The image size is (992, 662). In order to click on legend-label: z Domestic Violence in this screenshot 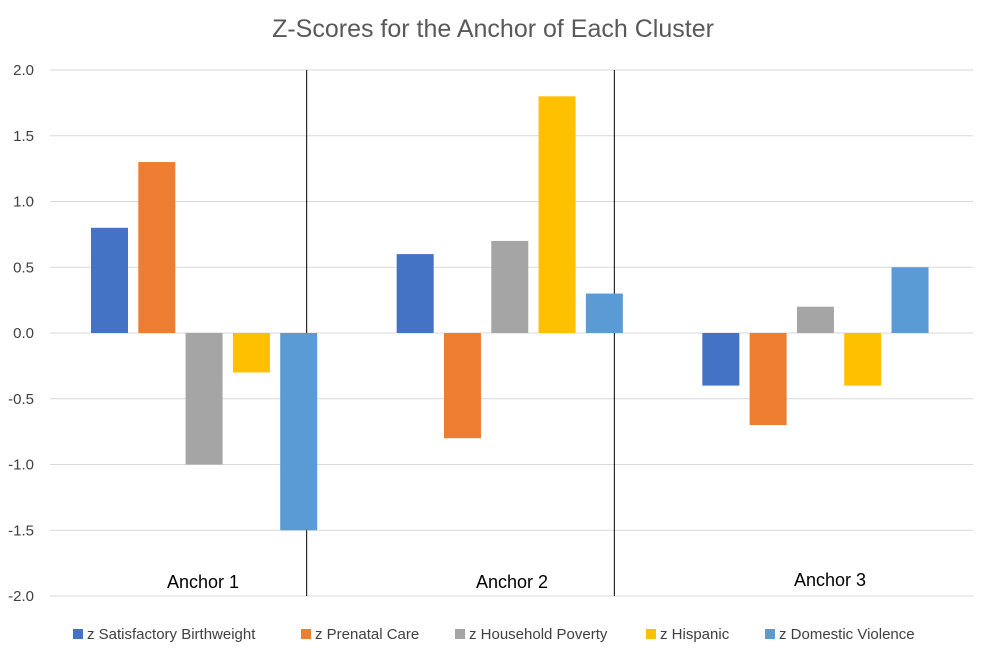, I will do `click(847, 634)`.